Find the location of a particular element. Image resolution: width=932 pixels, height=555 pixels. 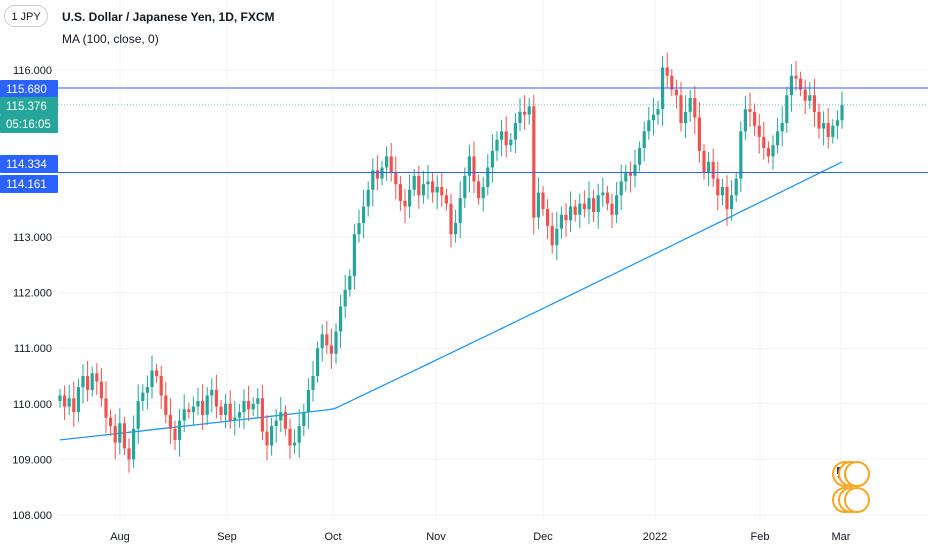

price-label-text: 115.376 is located at coordinates (26, 107).